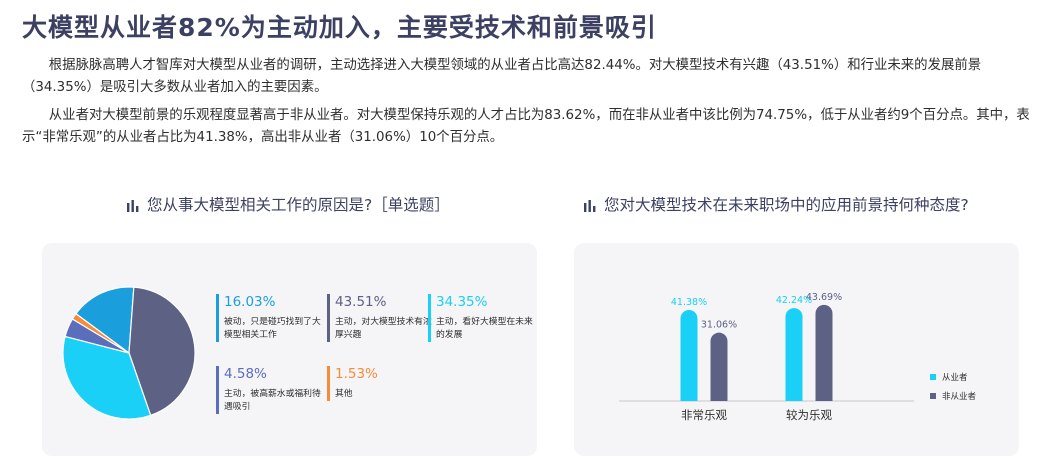 The width and height of the screenshot is (1054, 471). Describe the element at coordinates (719, 325) in the screenshot. I see `bar-value-label: 31.06%` at that location.